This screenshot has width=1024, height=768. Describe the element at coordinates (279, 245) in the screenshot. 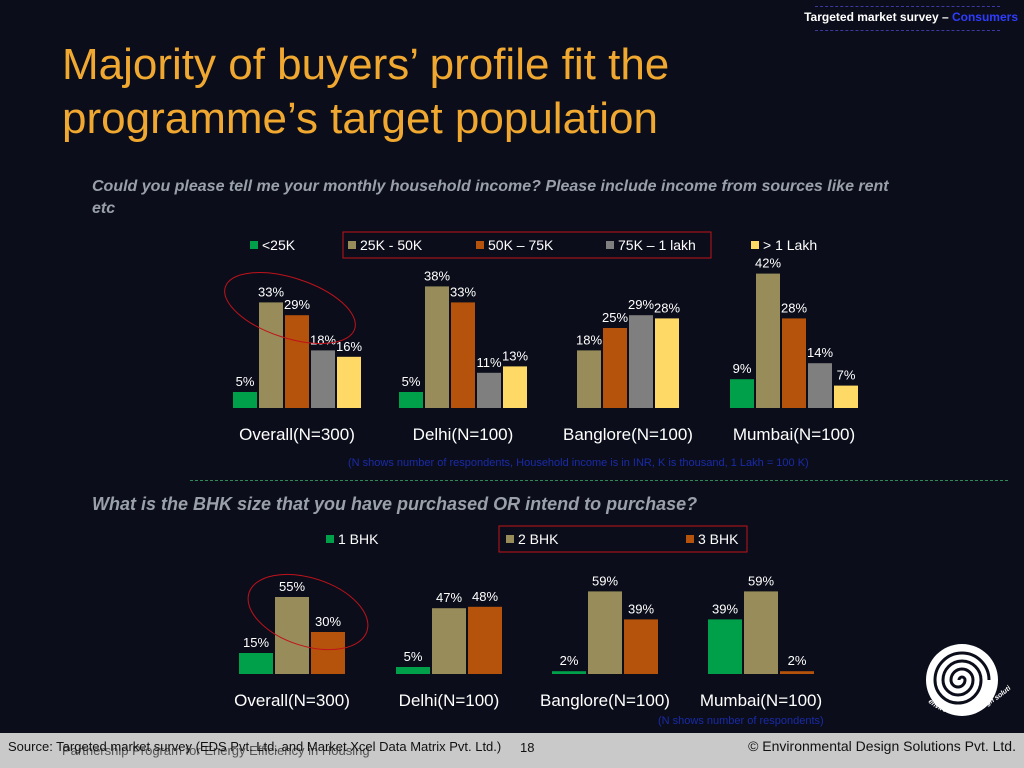

I see `legend-label: <25K` at that location.